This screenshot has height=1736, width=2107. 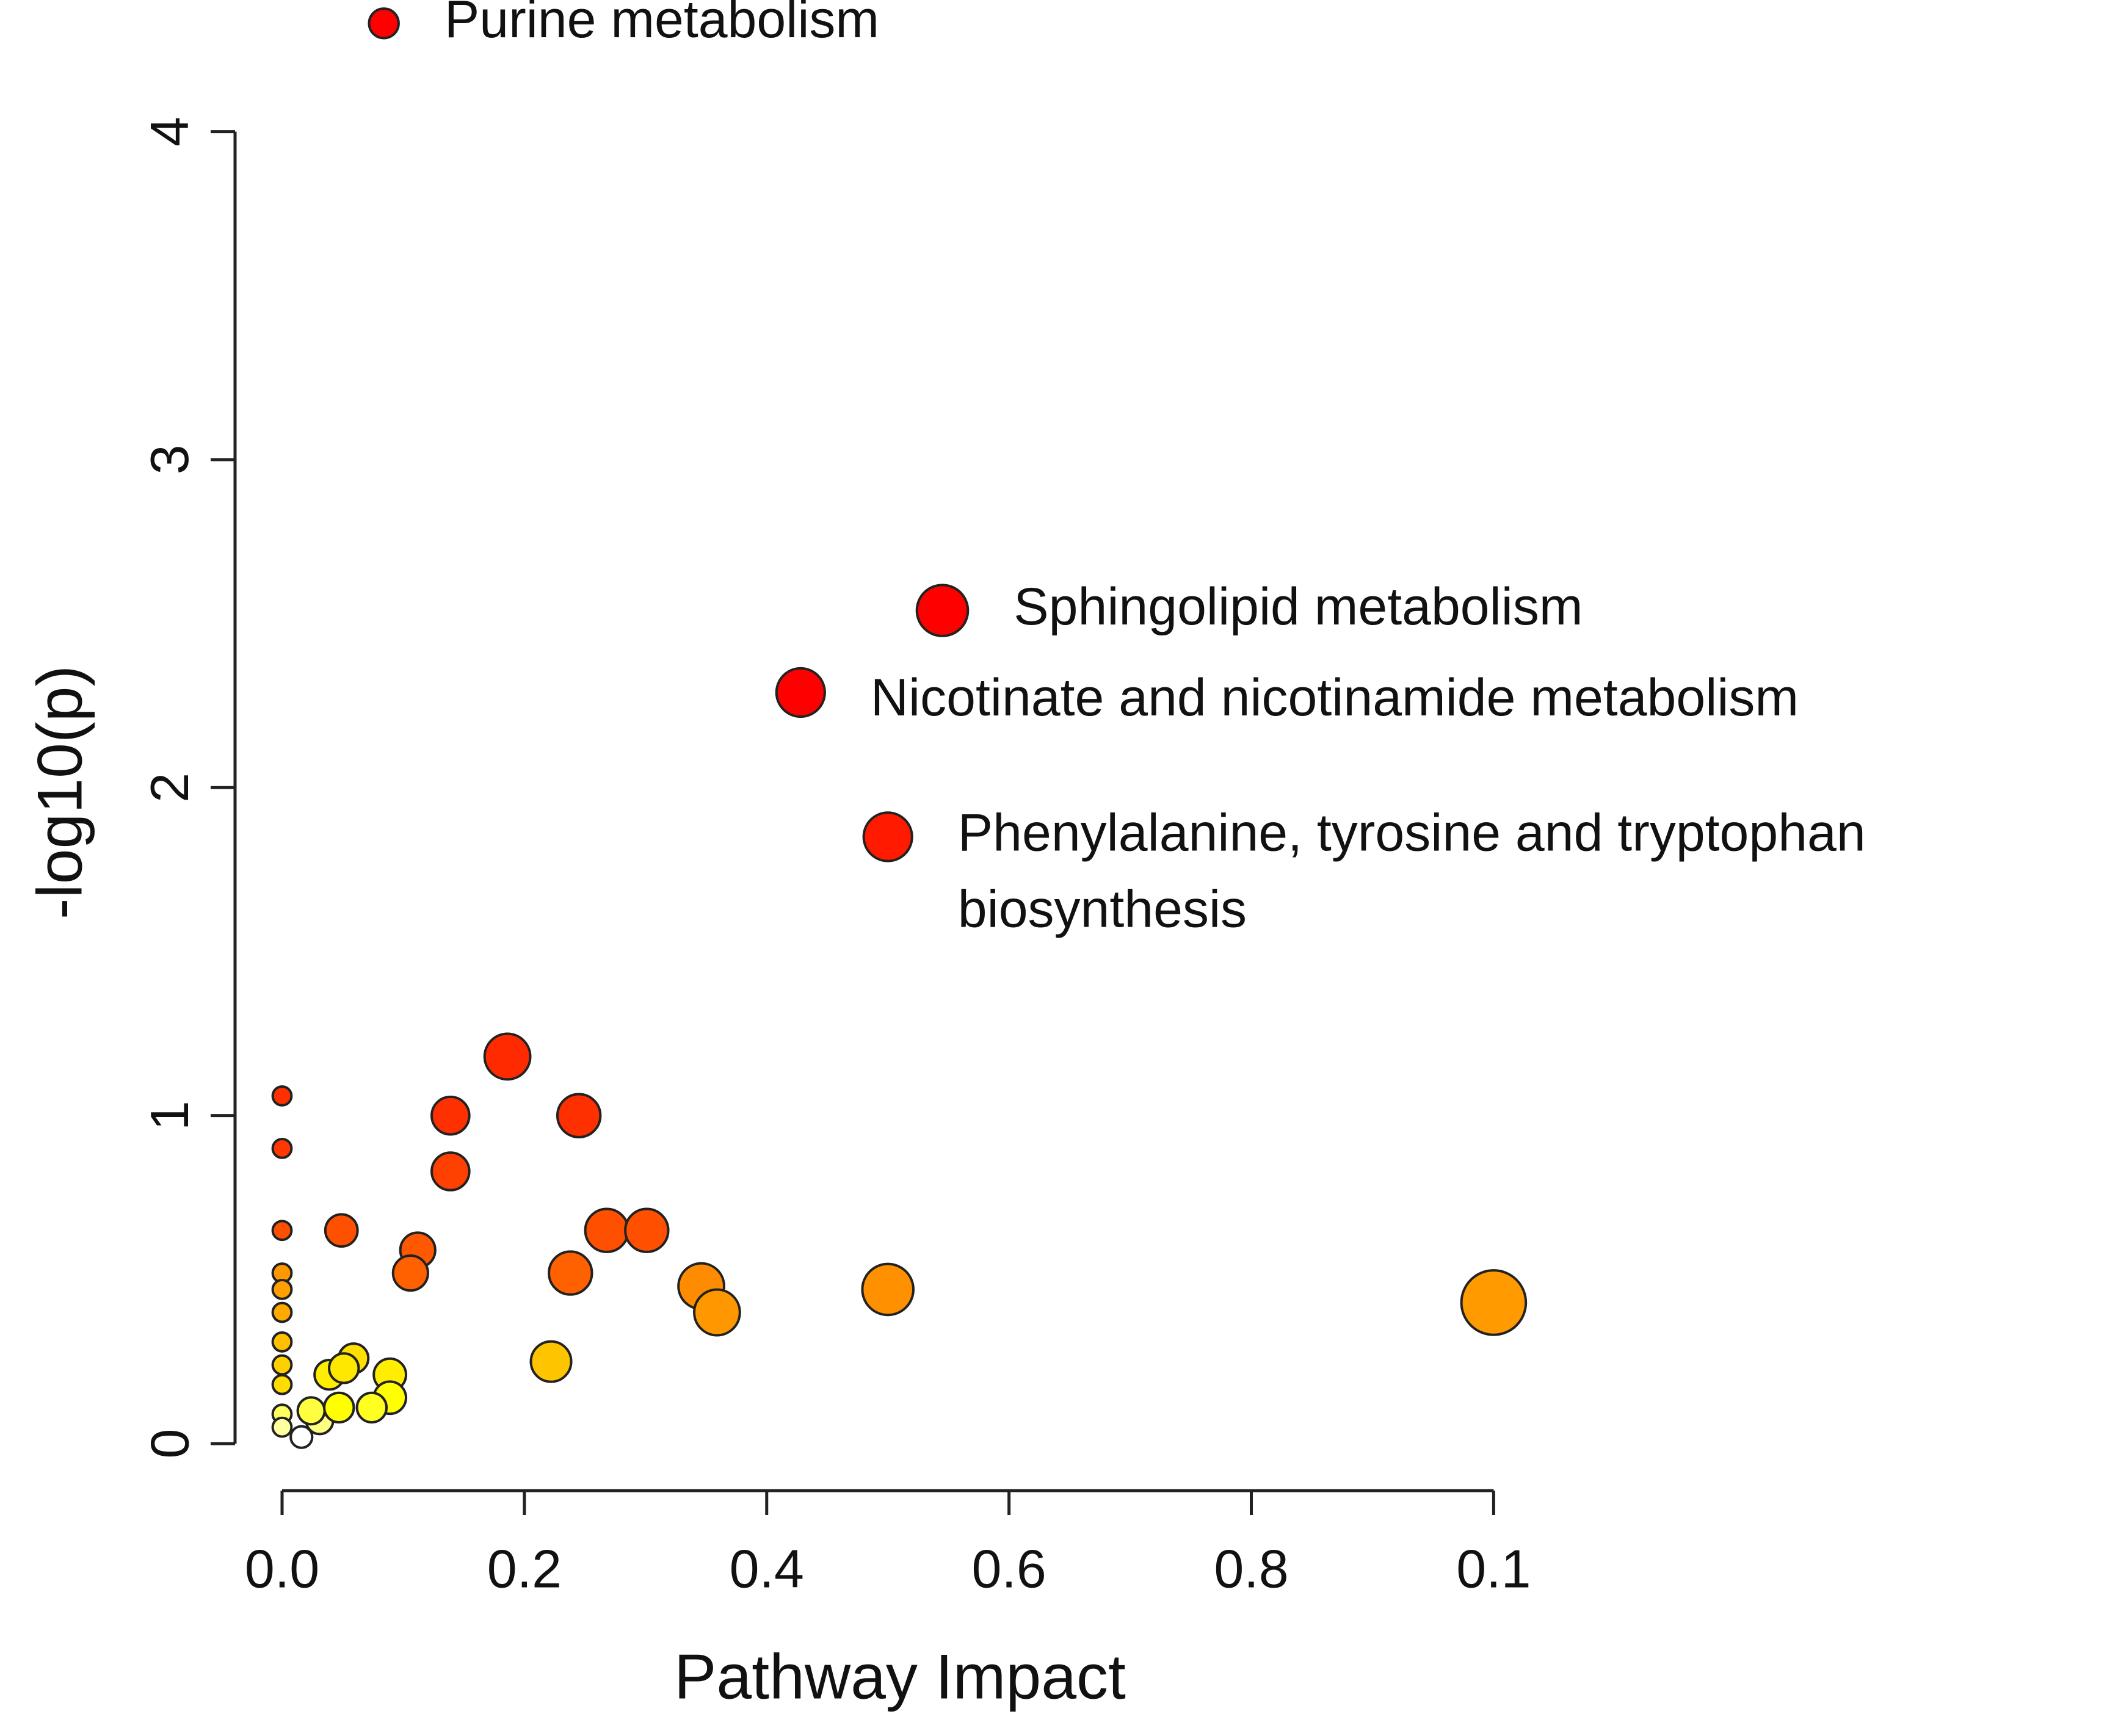 What do you see at coordinates (169, 1444) in the screenshot?
I see `y-tick-label: 0` at bounding box center [169, 1444].